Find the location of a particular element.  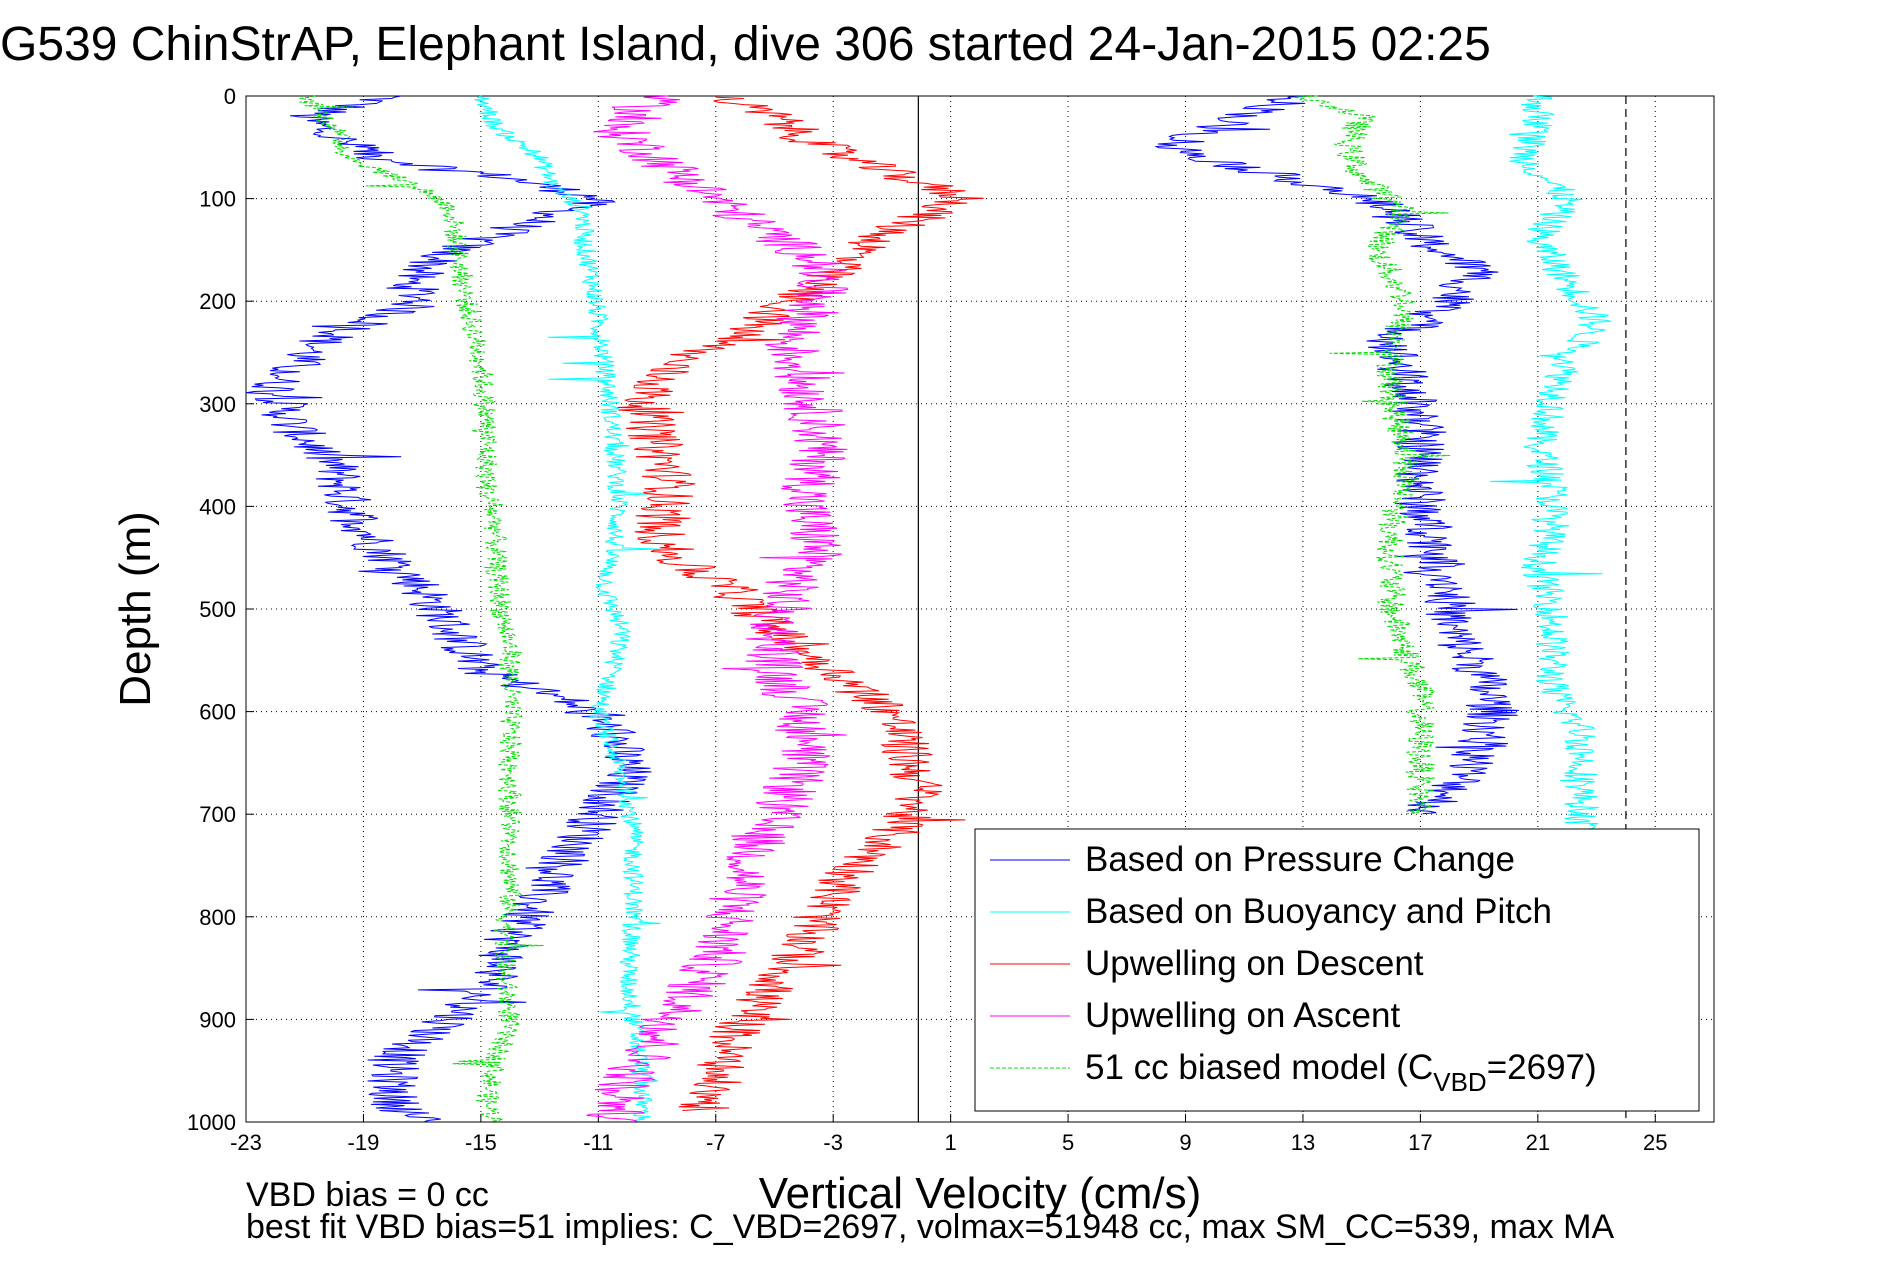

y-tick-label: 500 is located at coordinates (217, 609).